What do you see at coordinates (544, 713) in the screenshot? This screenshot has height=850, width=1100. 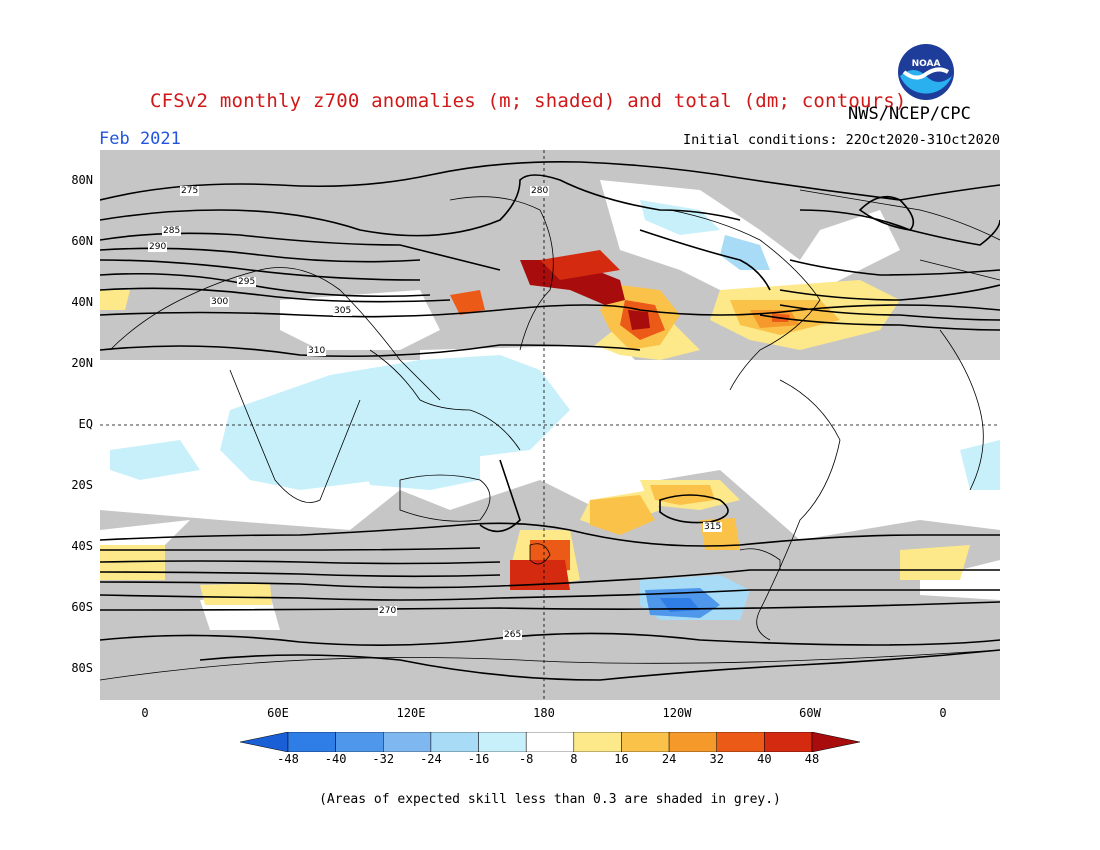 I see `lon-label: 180` at bounding box center [544, 713].